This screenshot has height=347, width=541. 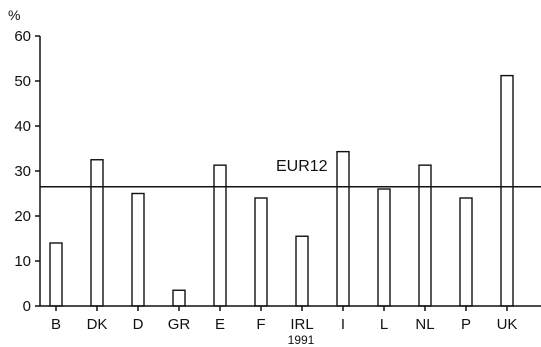 What do you see at coordinates (424, 324) in the screenshot?
I see `x-tick-label: NL` at bounding box center [424, 324].